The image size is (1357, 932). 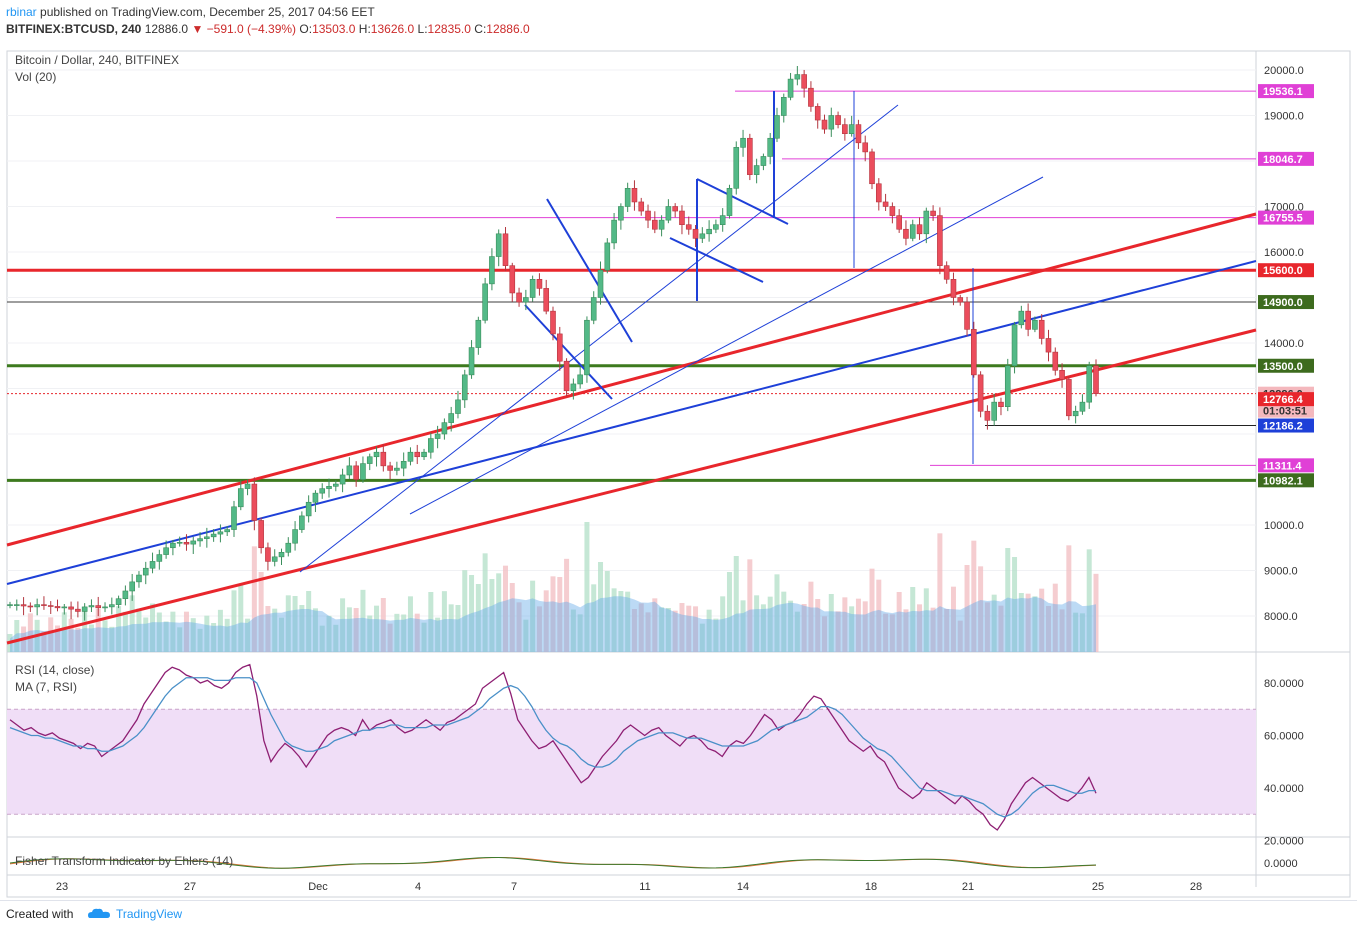 What do you see at coordinates (553, 624) in the screenshot?
I see `volume-ma-area` at bounding box center [553, 624].